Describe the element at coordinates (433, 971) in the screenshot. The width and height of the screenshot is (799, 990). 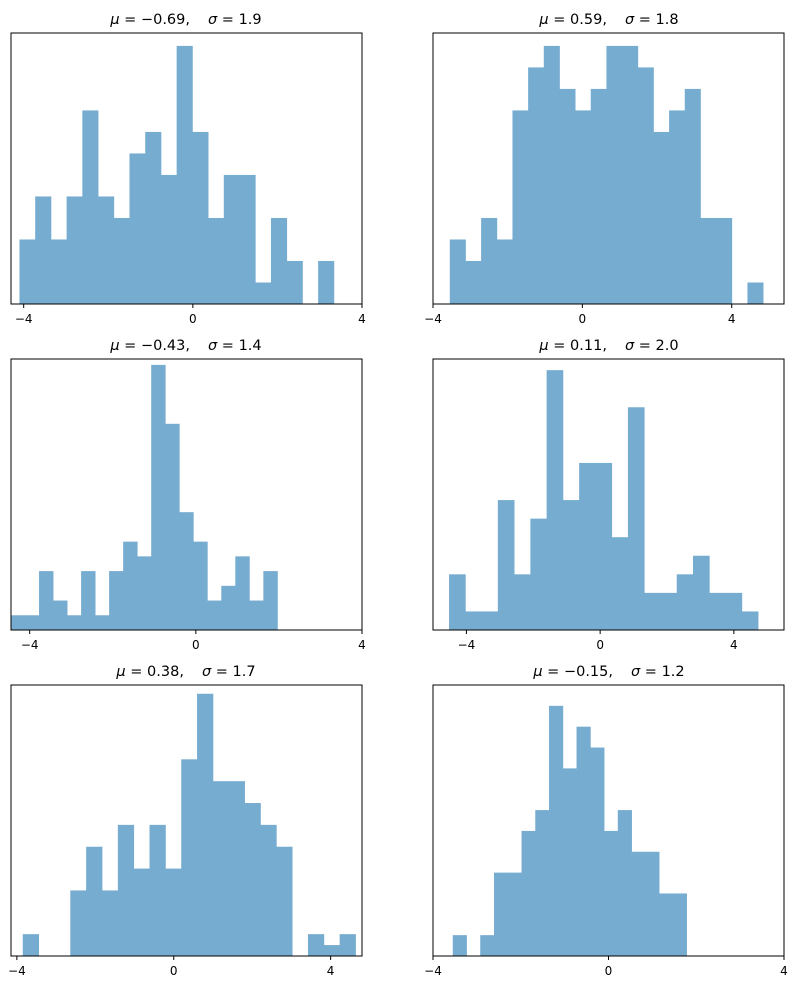
I see `panel-6-xtick-label-1: −4` at that location.